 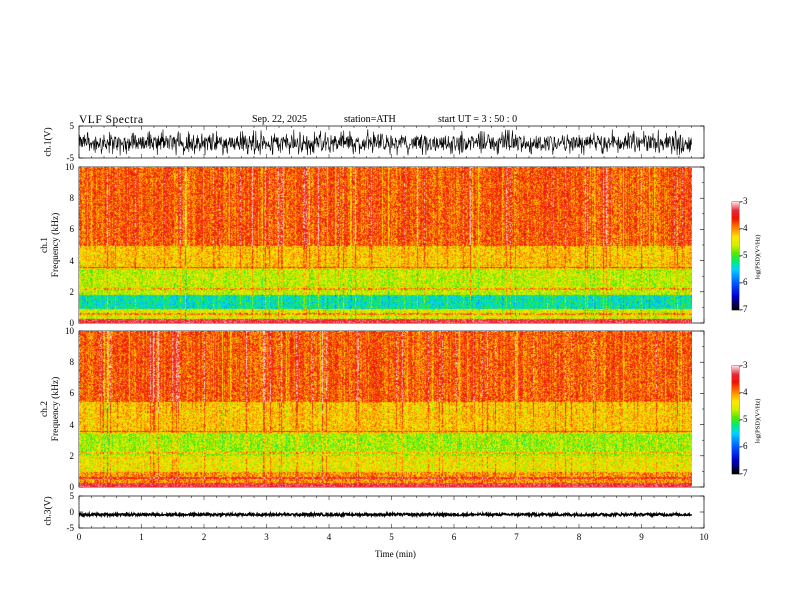 I want to click on ch1-waveform-trace, so click(x=385, y=142).